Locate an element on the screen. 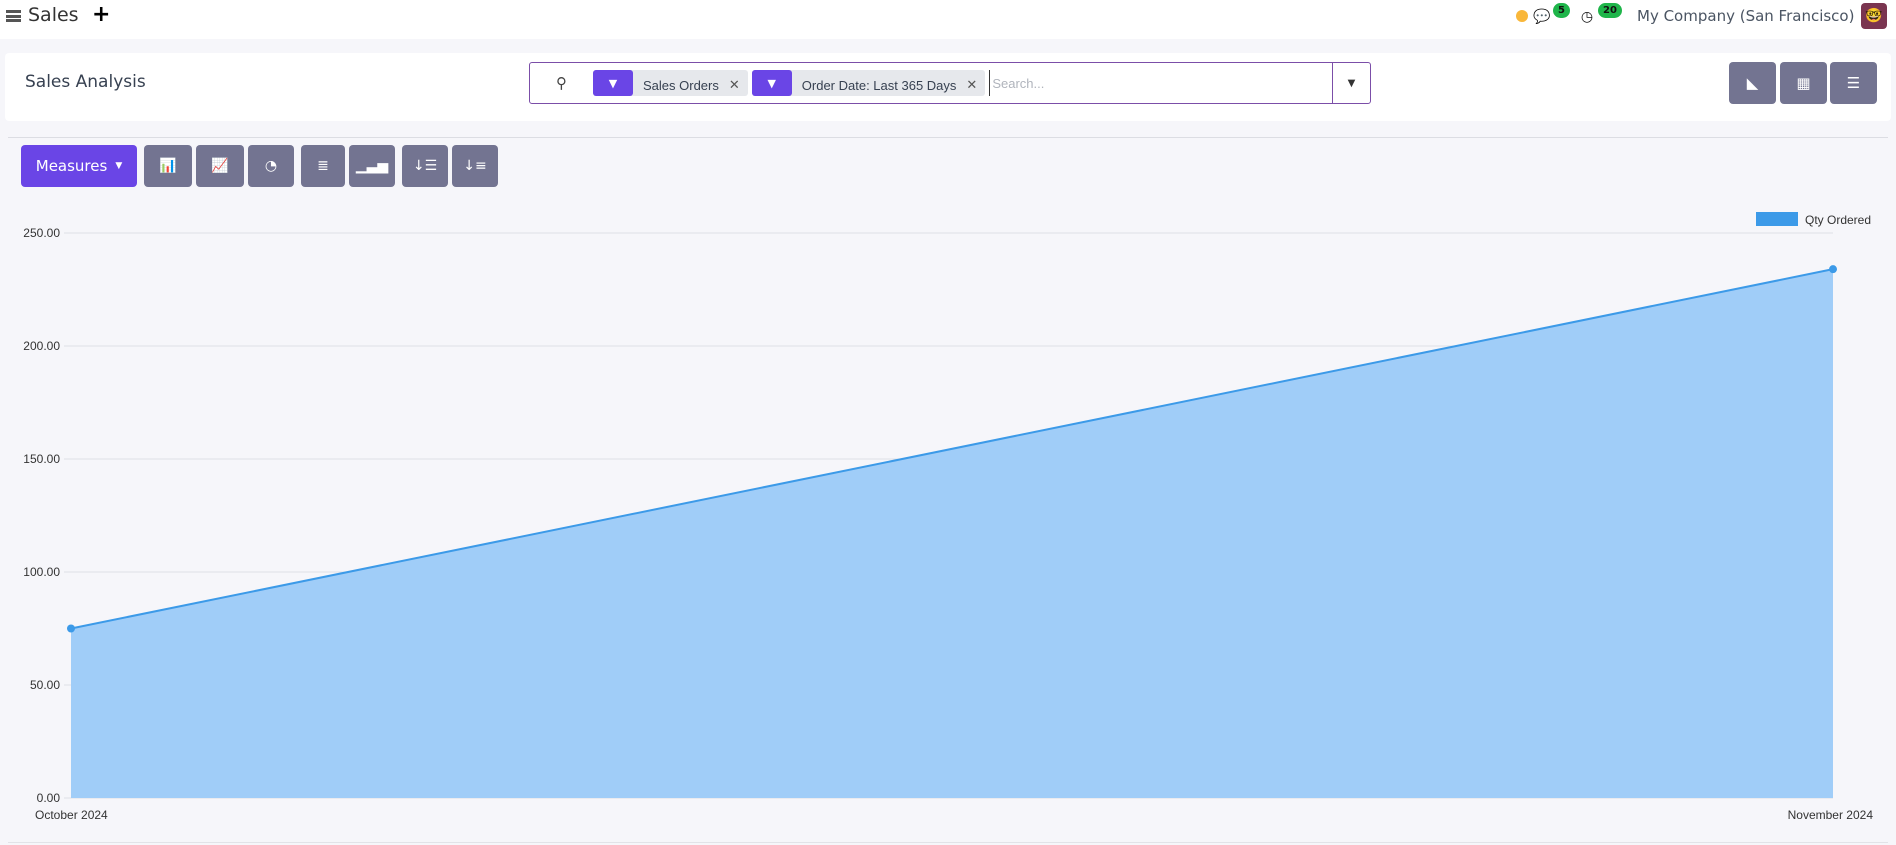 This screenshot has height=845, width=1896. sort-descending-button: ↓☰ is located at coordinates (425, 166).